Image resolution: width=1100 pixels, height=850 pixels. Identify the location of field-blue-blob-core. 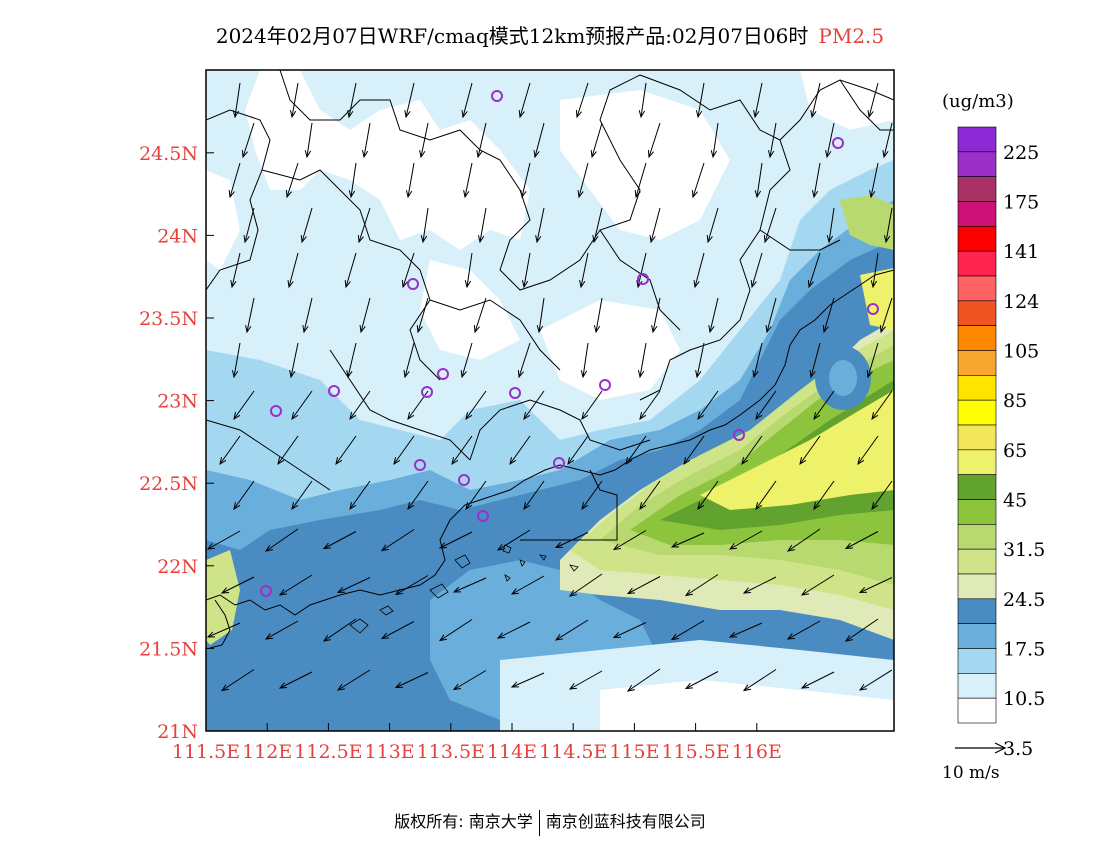
(843, 378).